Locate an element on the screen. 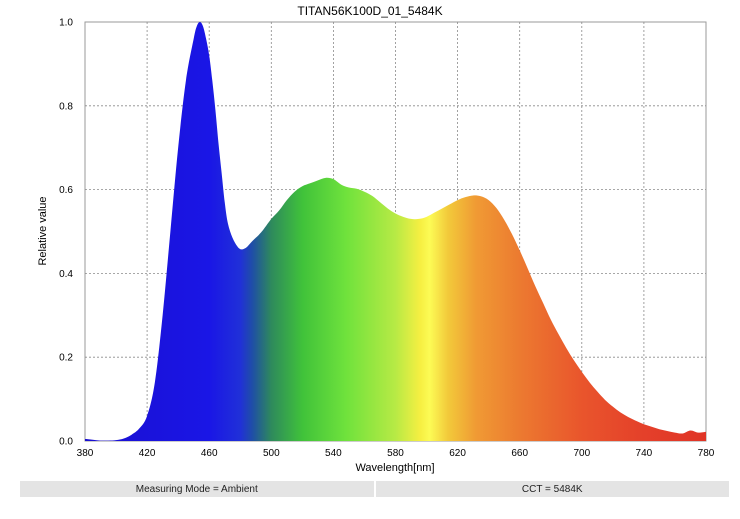 The image size is (740, 519). x-tick-label: 700 is located at coordinates (581, 453).